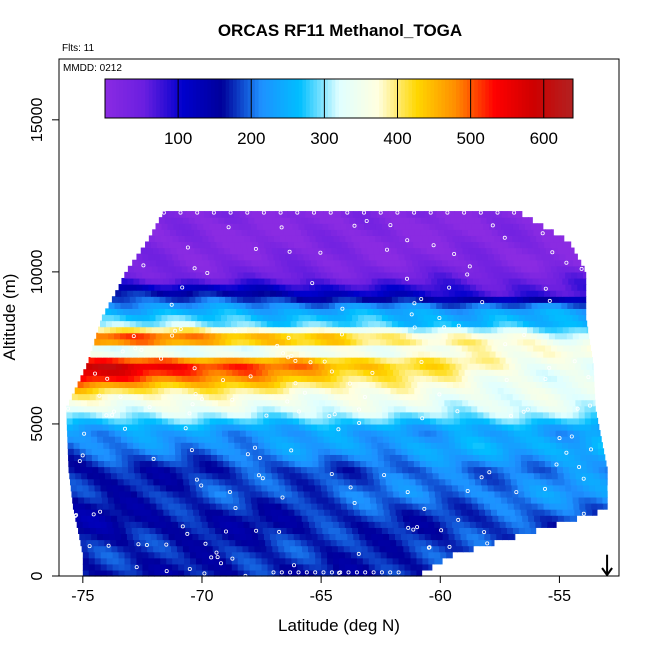 The image size is (650, 650). Describe the element at coordinates (217, 557) in the screenshot. I see `sample-point` at that location.